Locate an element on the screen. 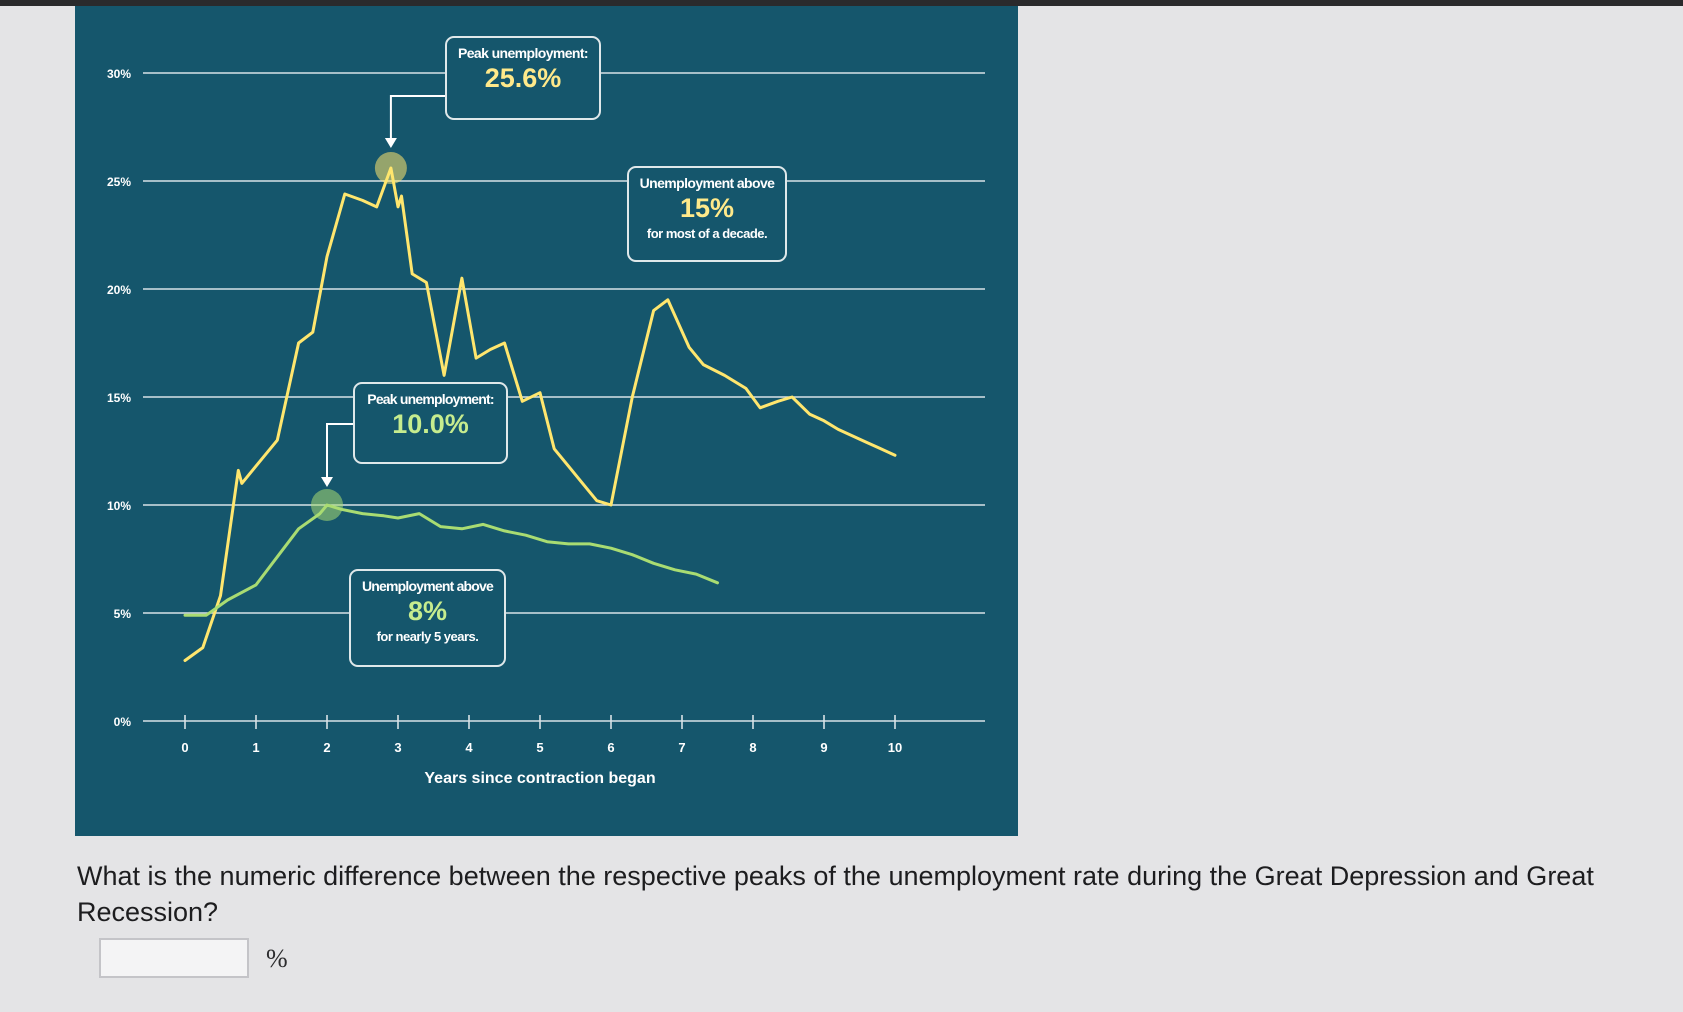 Image resolution: width=1683 pixels, height=1012 pixels. depression-peak-annotation: Peak unemployment: 25.6% is located at coordinates (523, 78).